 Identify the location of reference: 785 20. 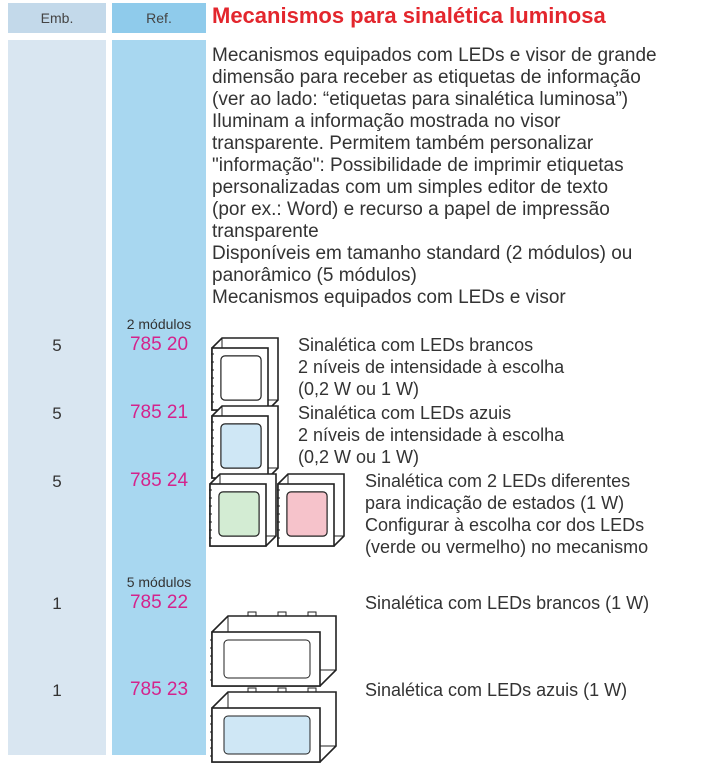
(159, 344).